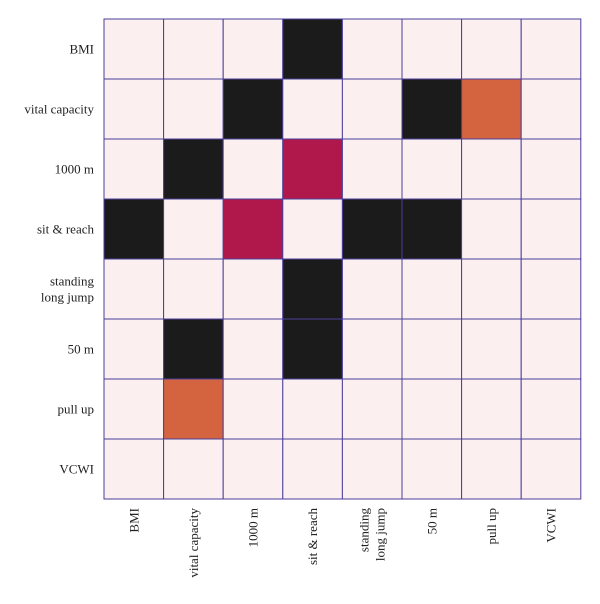 The width and height of the screenshot is (600, 604). What do you see at coordinates (431, 521) in the screenshot?
I see `column-tick-label: 50 m` at bounding box center [431, 521].